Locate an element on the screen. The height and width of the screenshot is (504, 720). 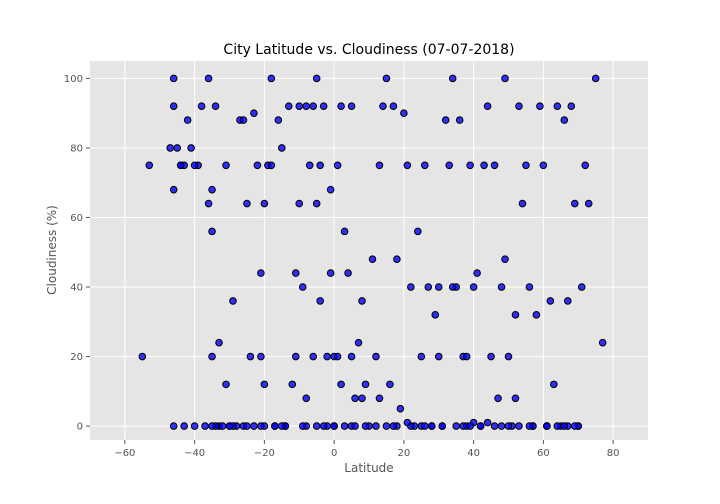
y-tick-label: 80 is located at coordinates (76, 148).